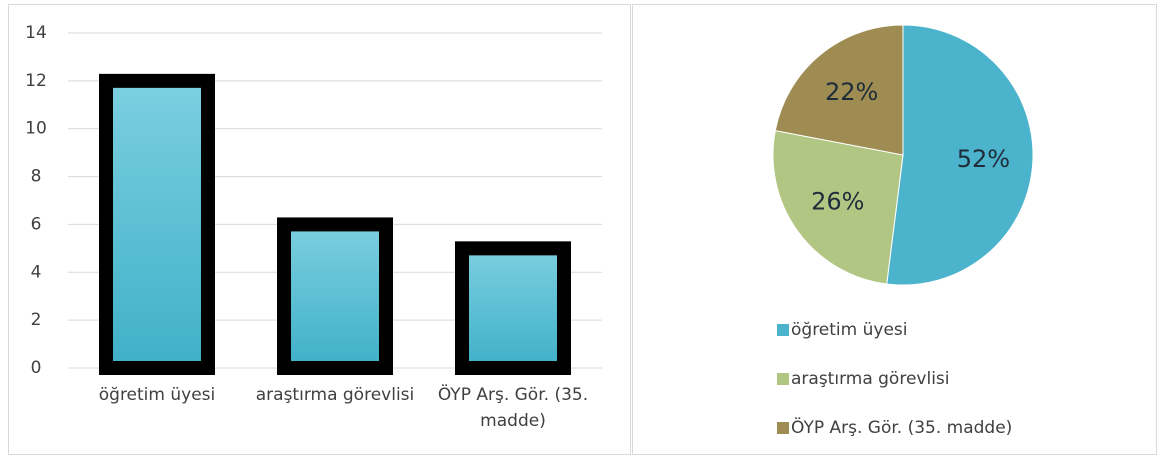 This screenshot has height=464, width=1164. Describe the element at coordinates (36, 177) in the screenshot. I see `y-tick-label: 8` at that location.